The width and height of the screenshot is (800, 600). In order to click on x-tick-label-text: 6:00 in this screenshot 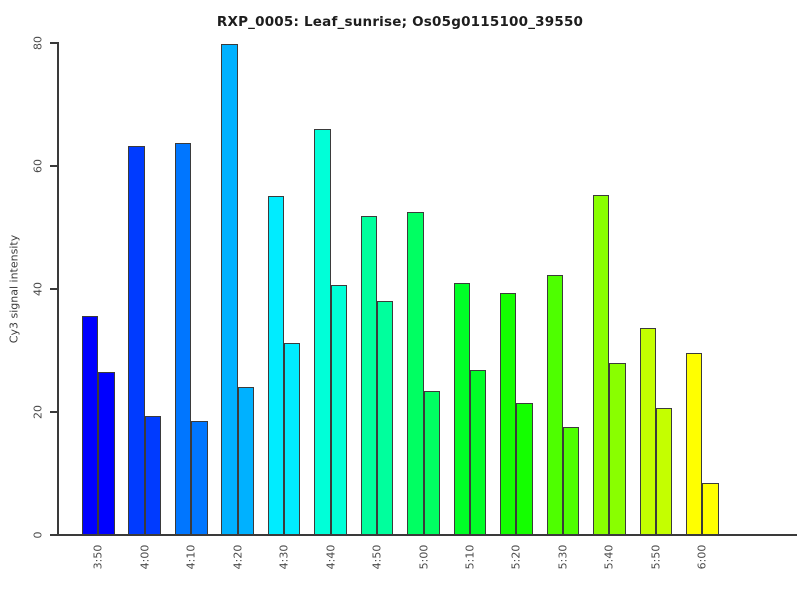, I will do `click(702, 557)`.